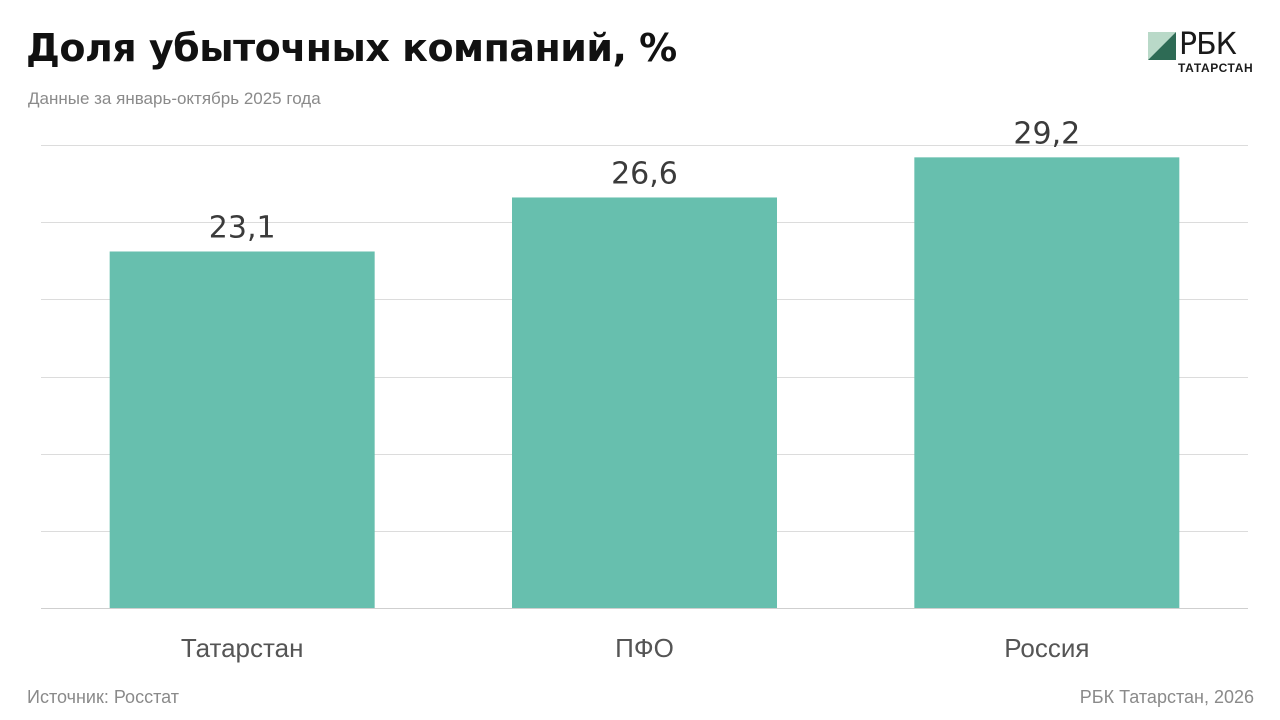  Describe the element at coordinates (351, 48) in the screenshot. I see `chart-title: Доля убыточных компаний, %` at that location.